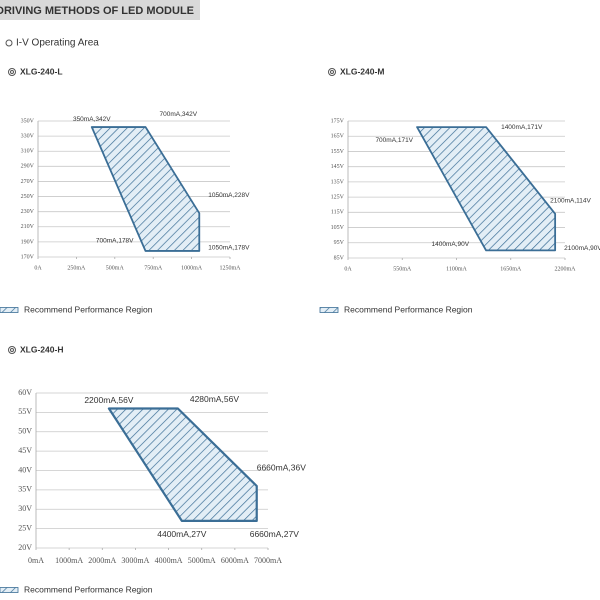 The width and height of the screenshot is (600, 600). Describe the element at coordinates (338, 197) in the screenshot. I see `y-tick-label: 125V` at that location.